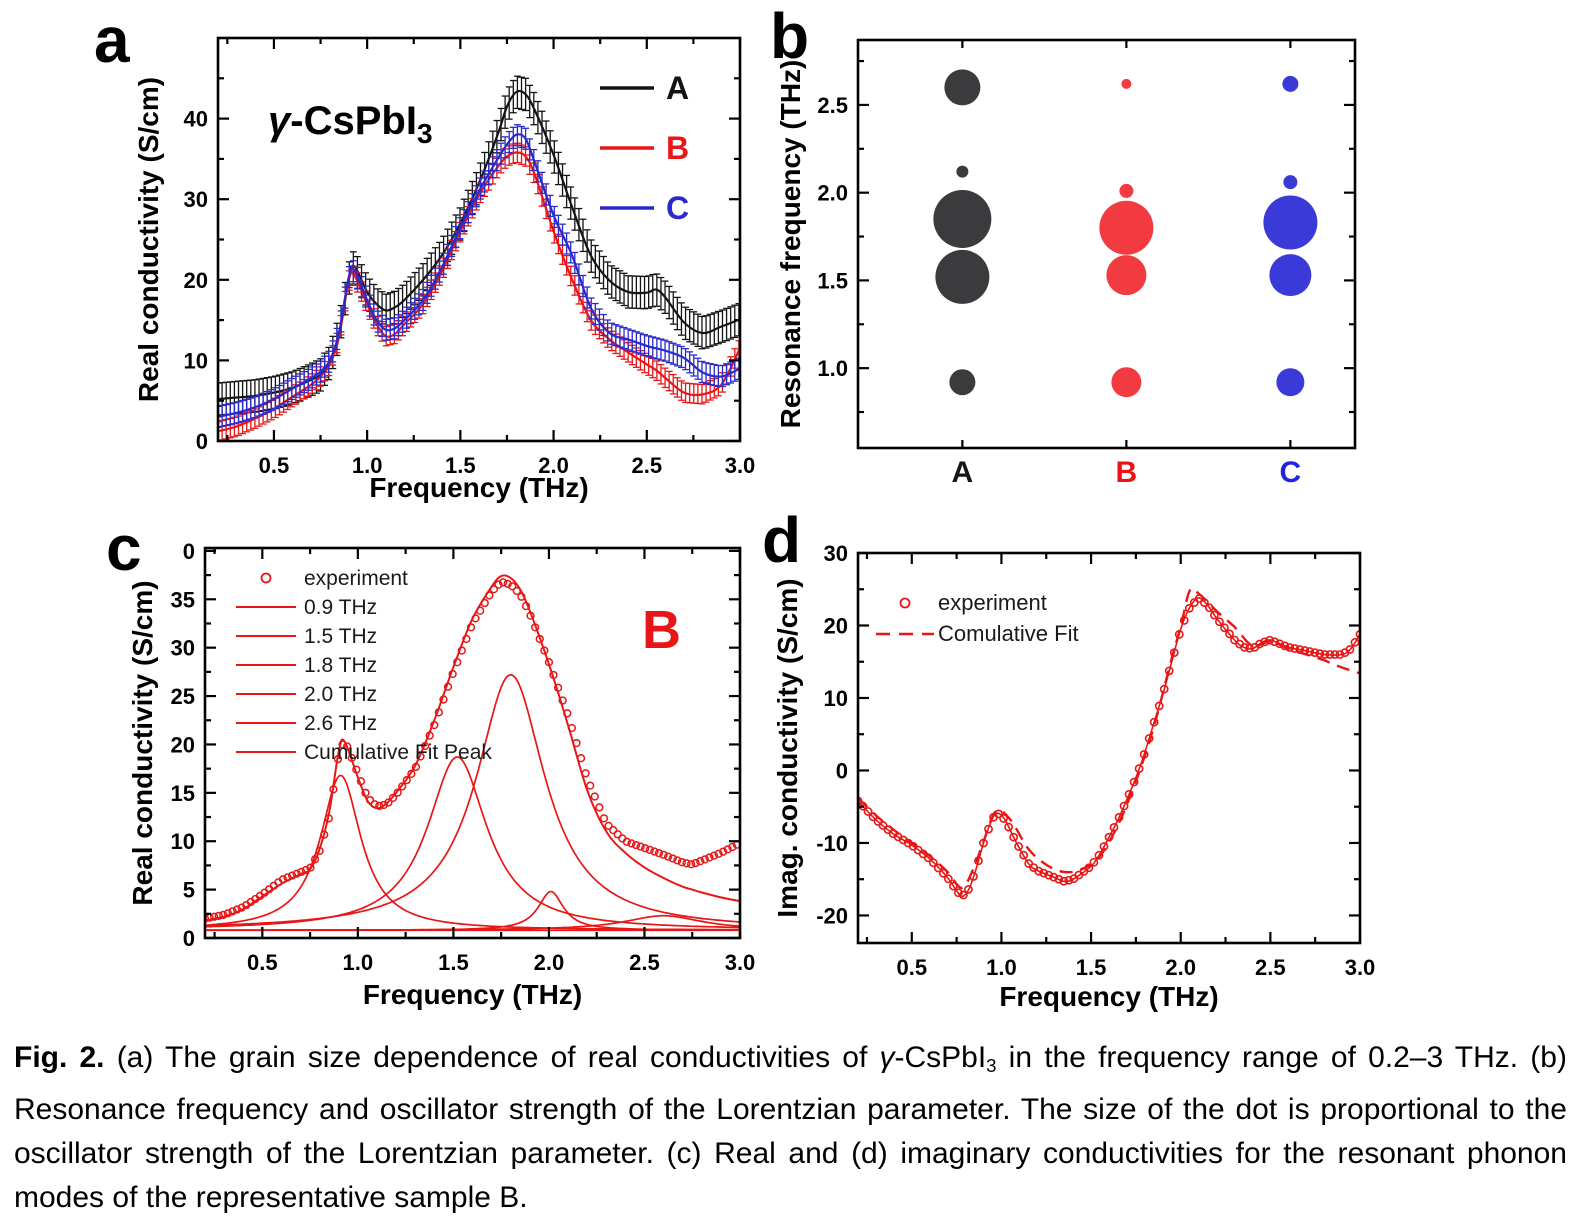 Image resolution: width=1580 pixels, height=1231 pixels. I want to click on svg-text: Comulative Fit, so click(1008, 633).